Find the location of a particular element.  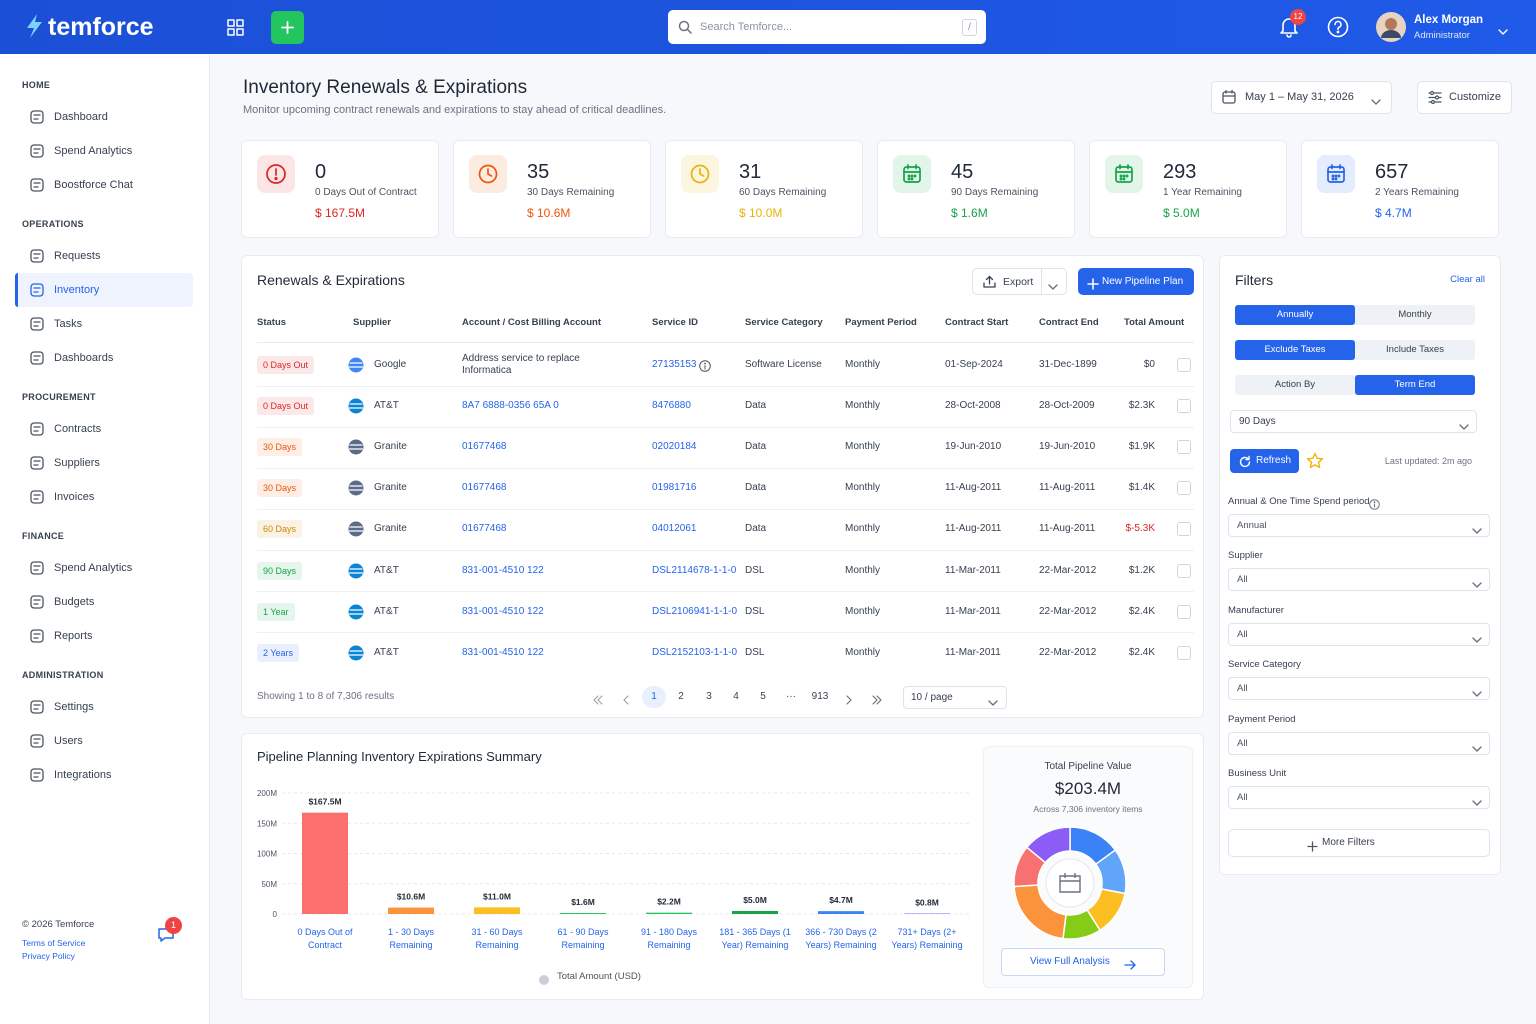

nav-item: Reports is located at coordinates (73, 636).